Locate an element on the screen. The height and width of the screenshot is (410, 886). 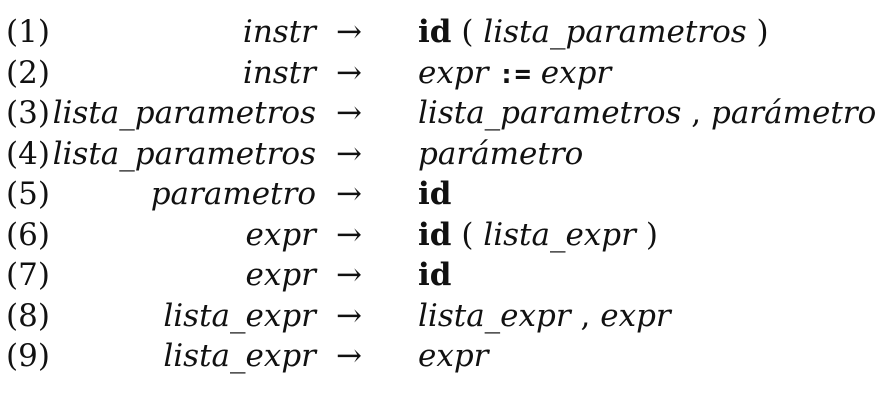
production-rule: (5) parametro → id is located at coordinates (443, 194).